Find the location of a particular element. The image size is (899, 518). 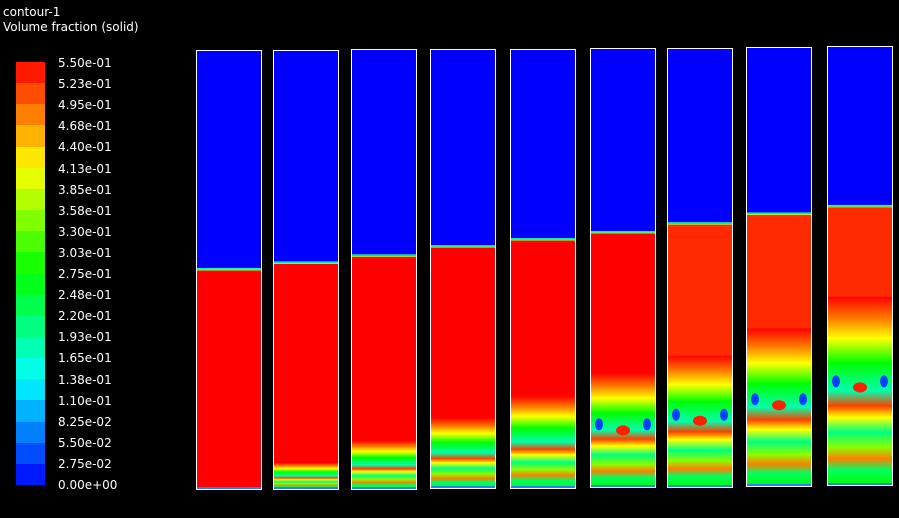

colorbar-tick-label: 1.38e-01 is located at coordinates (85, 379).